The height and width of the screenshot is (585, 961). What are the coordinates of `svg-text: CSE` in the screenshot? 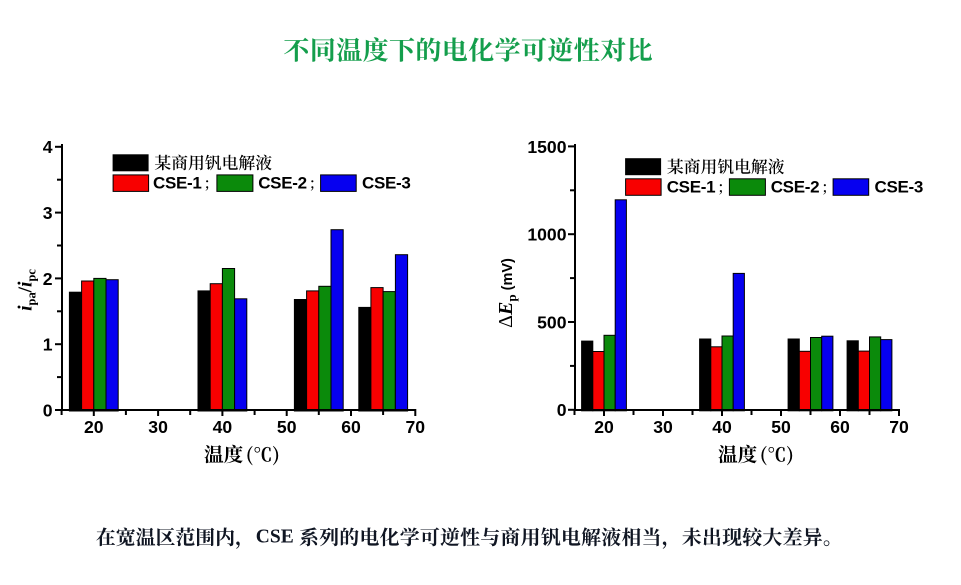 It's located at (275, 537).